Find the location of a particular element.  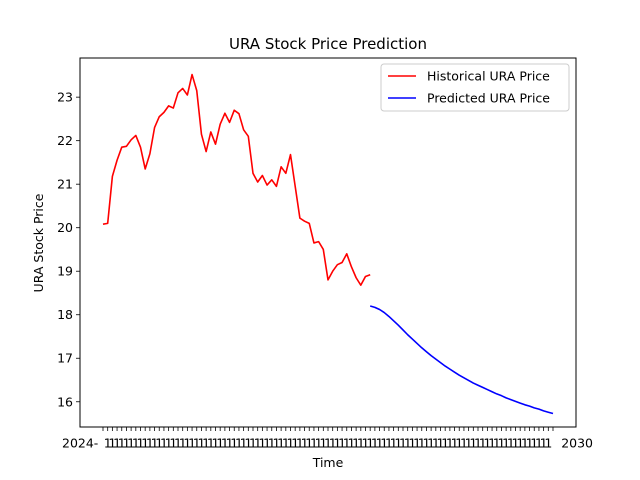

legend-label-predicted: Predicted URA Price is located at coordinates (488, 98).